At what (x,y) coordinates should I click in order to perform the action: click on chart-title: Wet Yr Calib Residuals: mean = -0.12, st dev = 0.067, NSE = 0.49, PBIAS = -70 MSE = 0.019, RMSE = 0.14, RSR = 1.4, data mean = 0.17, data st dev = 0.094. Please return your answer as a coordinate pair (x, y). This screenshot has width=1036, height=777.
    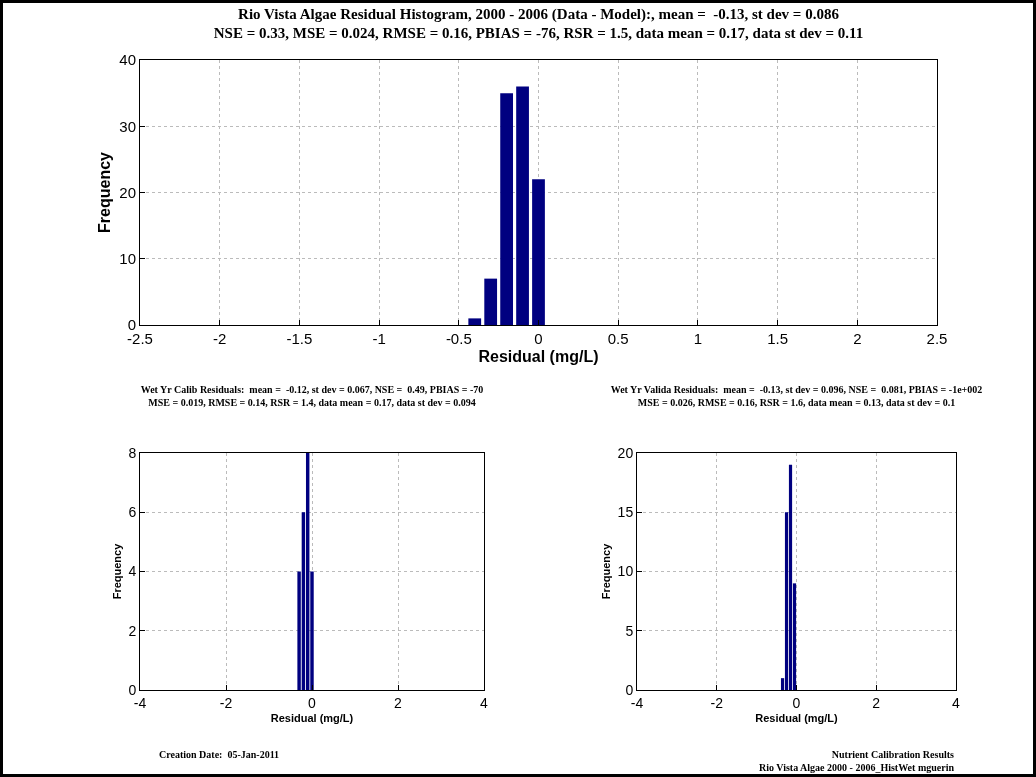
    Looking at the image, I should click on (312, 395).